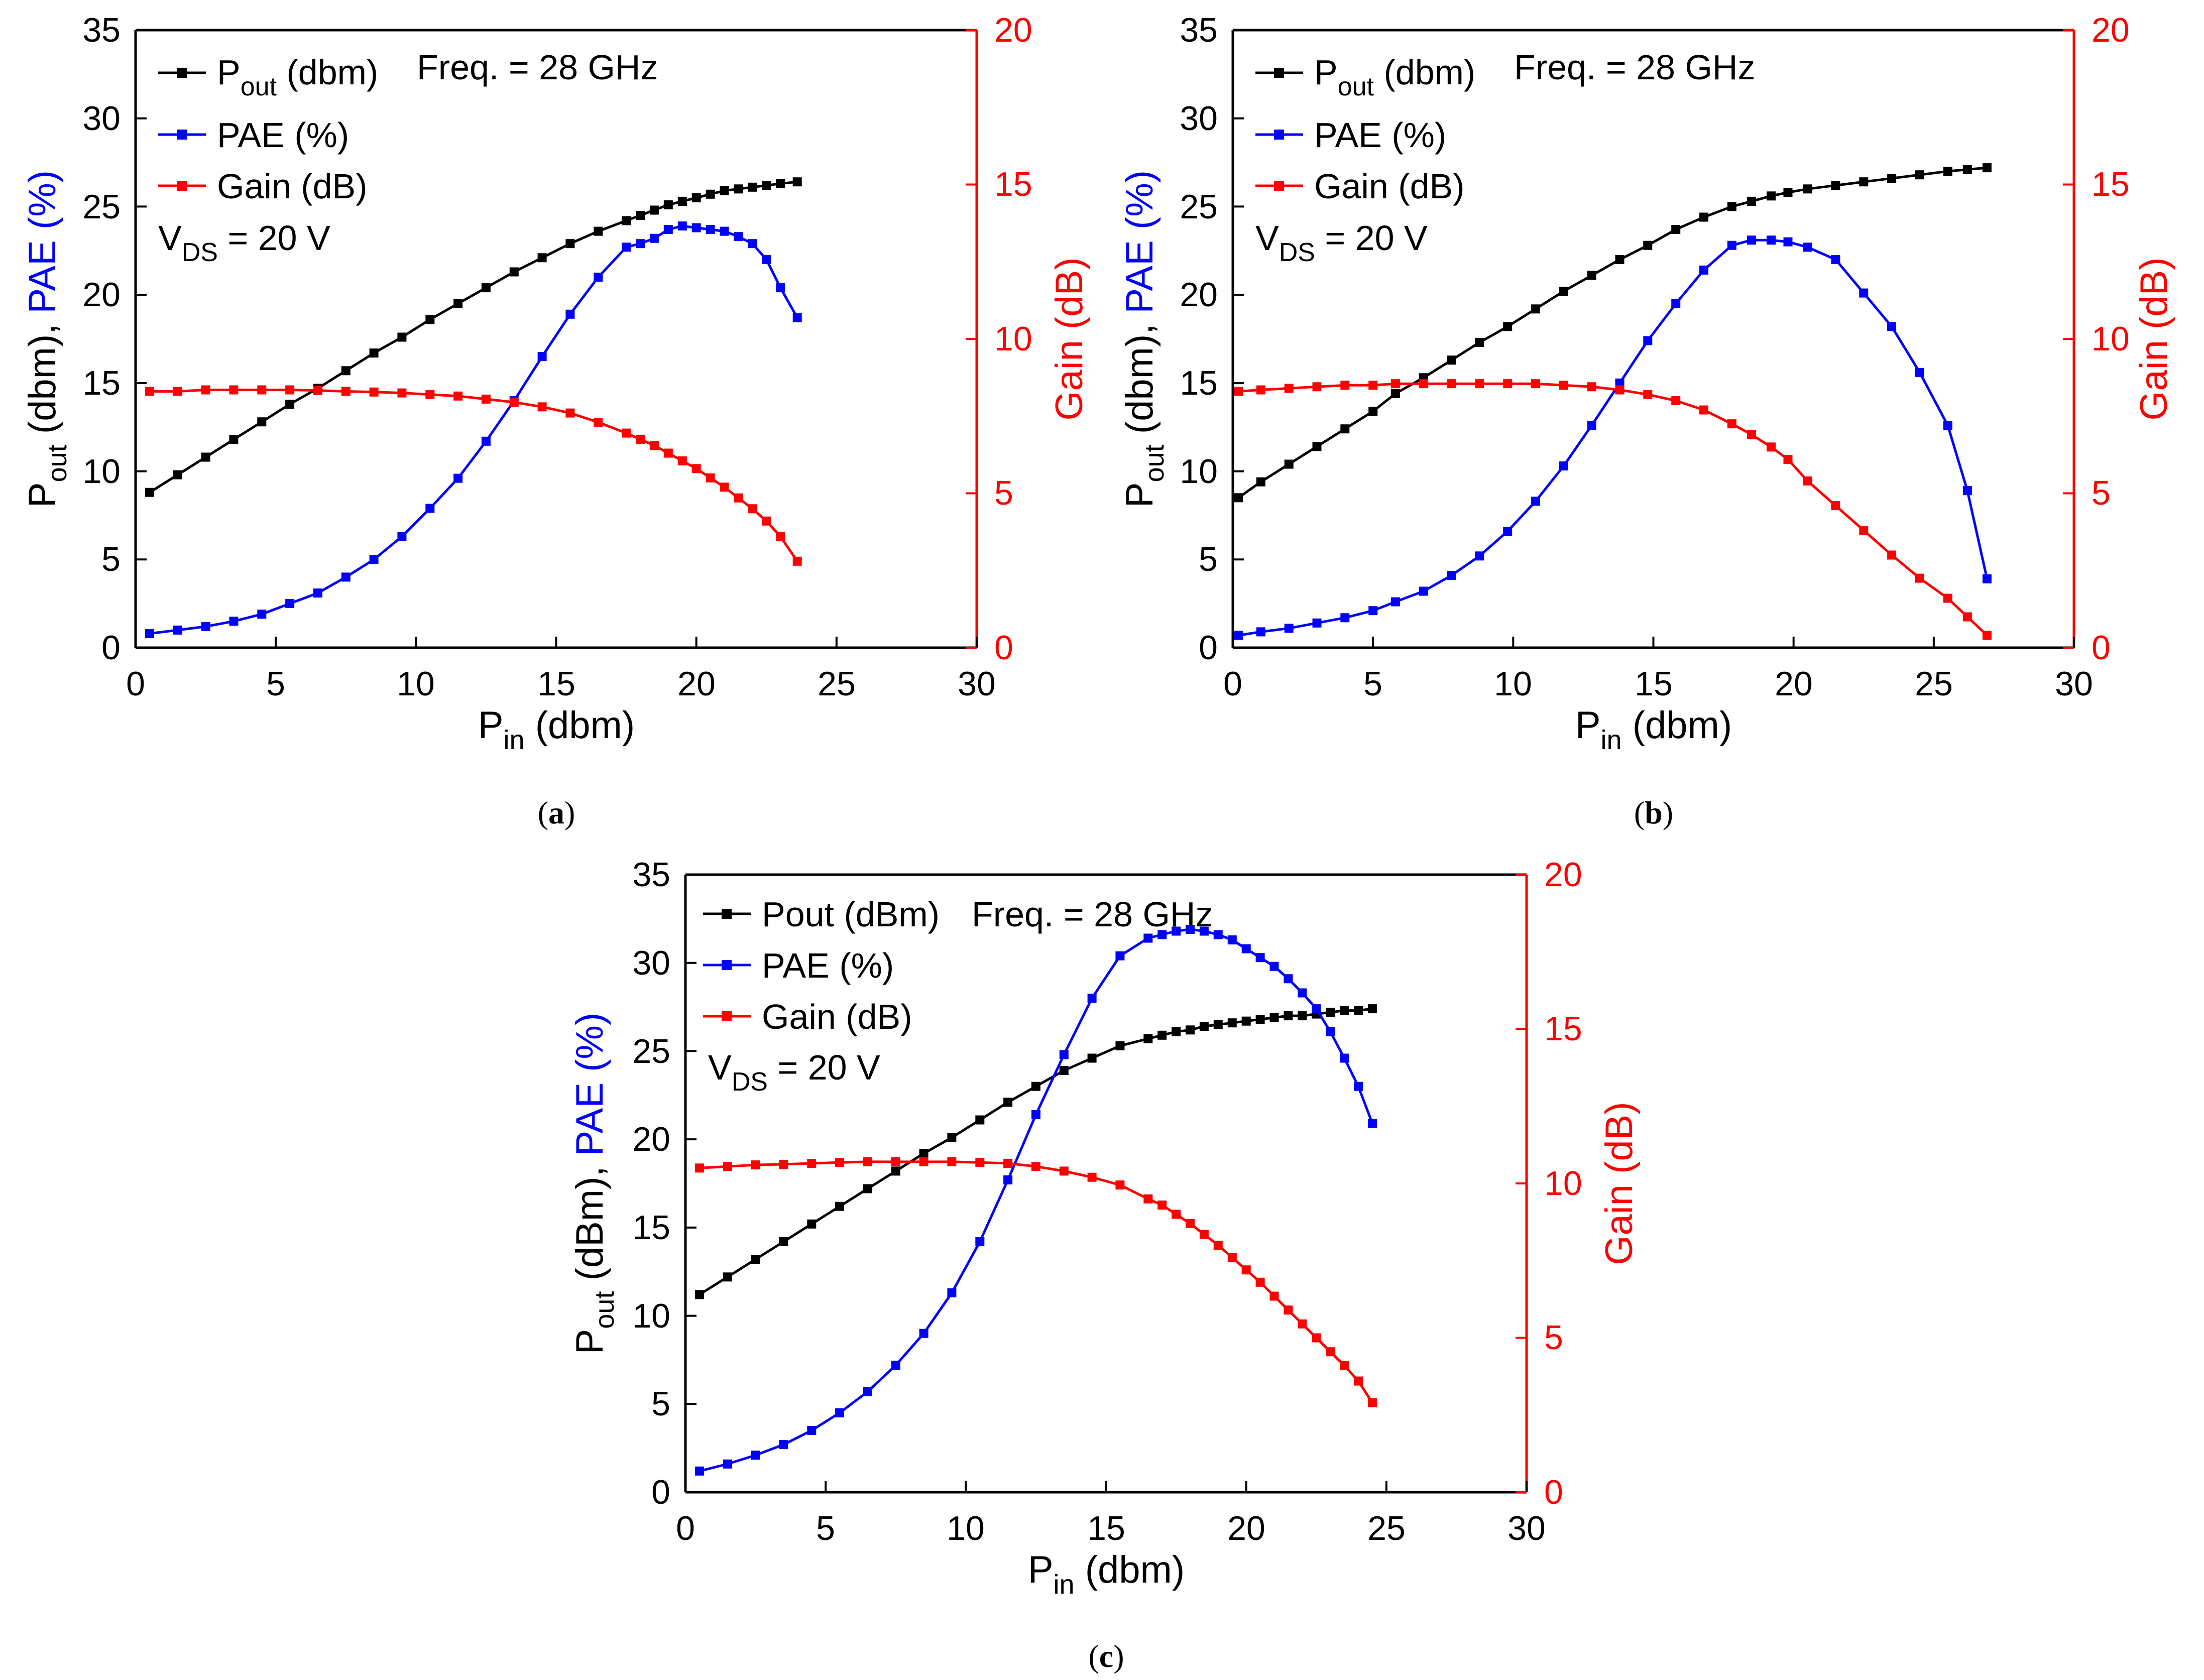 The image size is (2204, 1680). What do you see at coordinates (1654, 684) in the screenshot?
I see `x-tick-label: 15` at bounding box center [1654, 684].